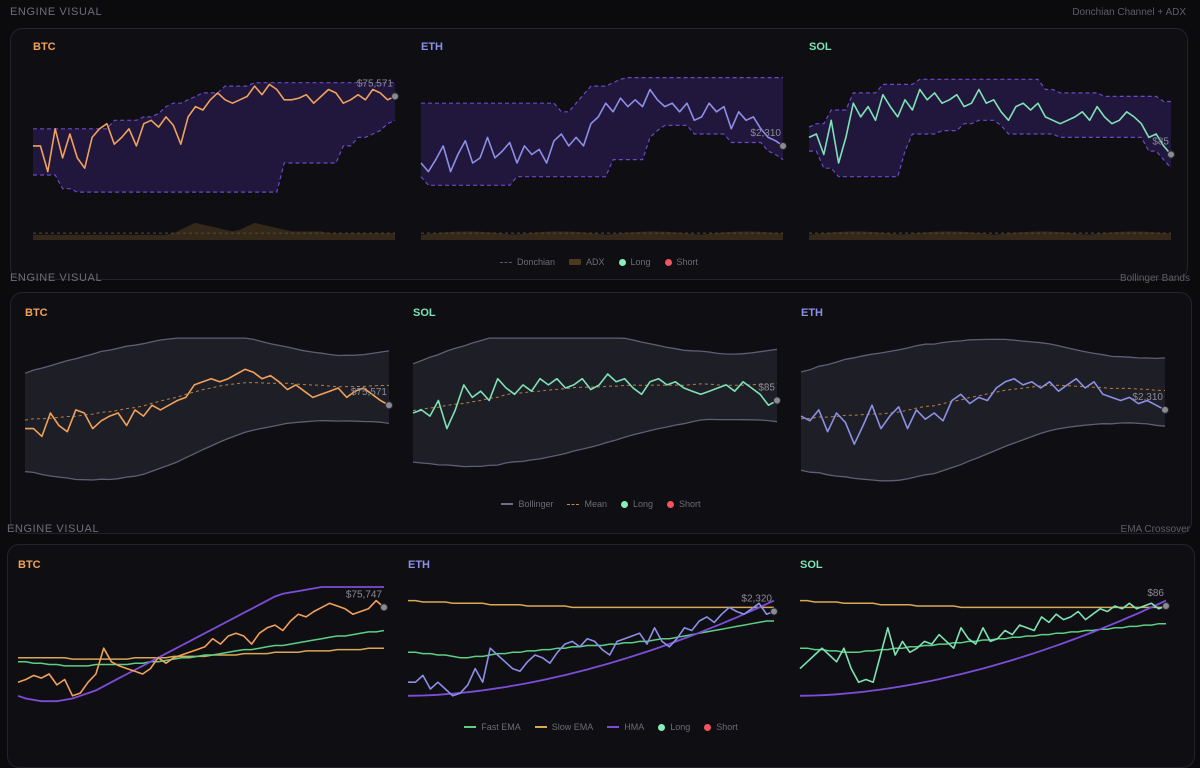 The width and height of the screenshot is (1200, 768). Describe the element at coordinates (536, 504) in the screenshot. I see `legend-label: Bollinger` at that location.